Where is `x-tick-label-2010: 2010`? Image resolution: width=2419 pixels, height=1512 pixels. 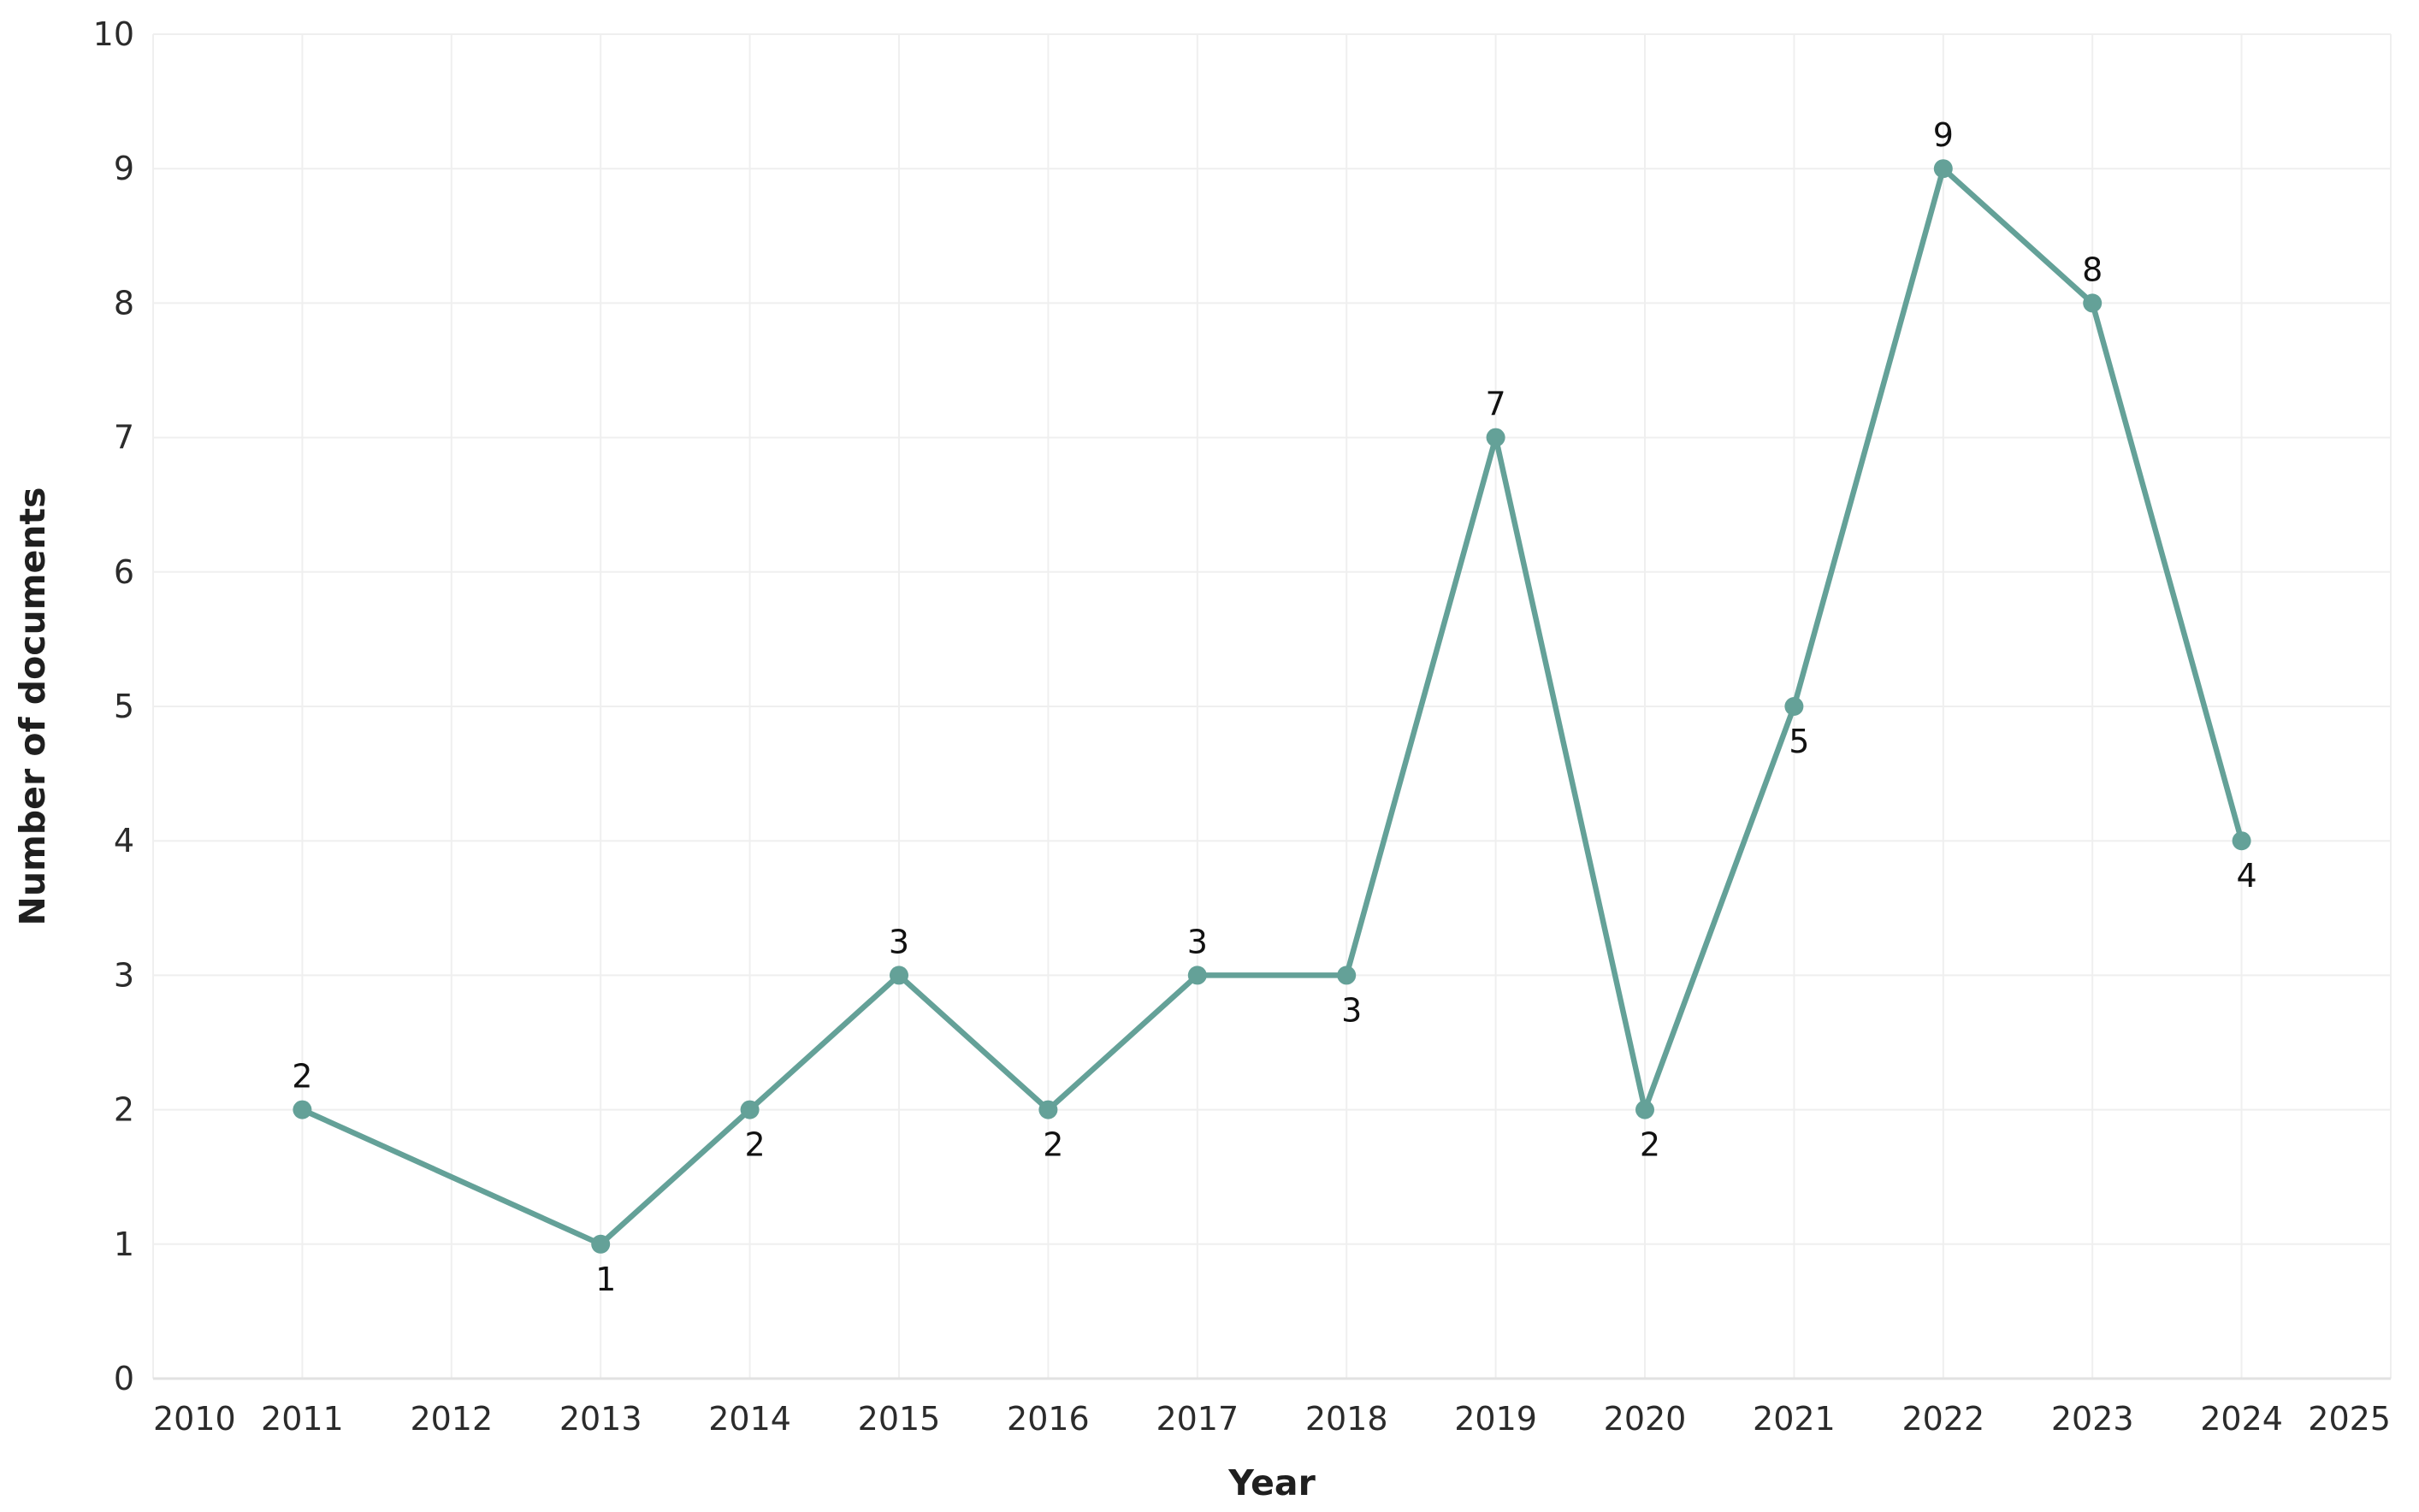
x-tick-label-2010: 2010 is located at coordinates (194, 1419).